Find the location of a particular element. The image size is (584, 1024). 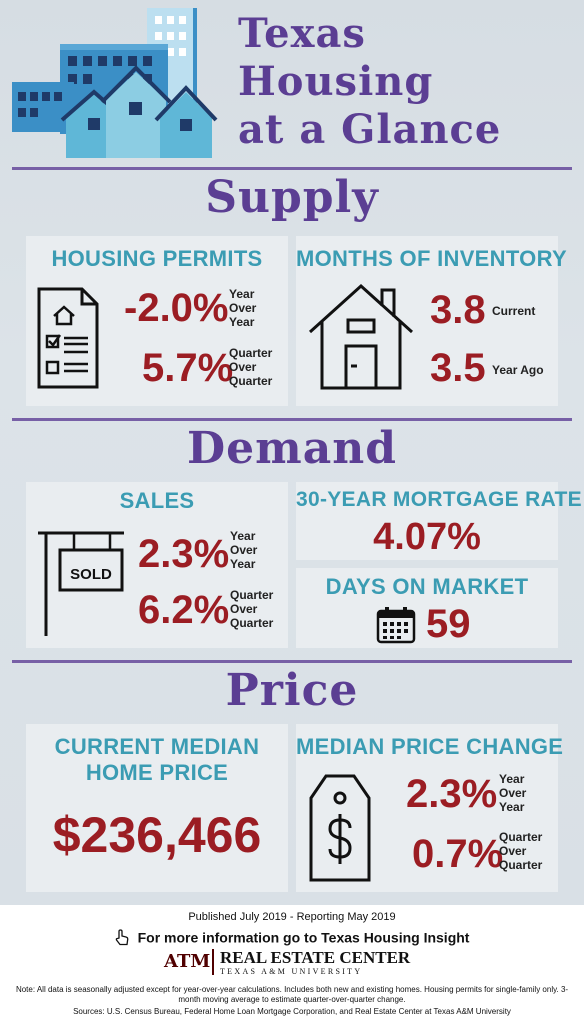

mortgage-title: 30-YEAR MORTGAGE RATE is located at coordinates (439, 499).